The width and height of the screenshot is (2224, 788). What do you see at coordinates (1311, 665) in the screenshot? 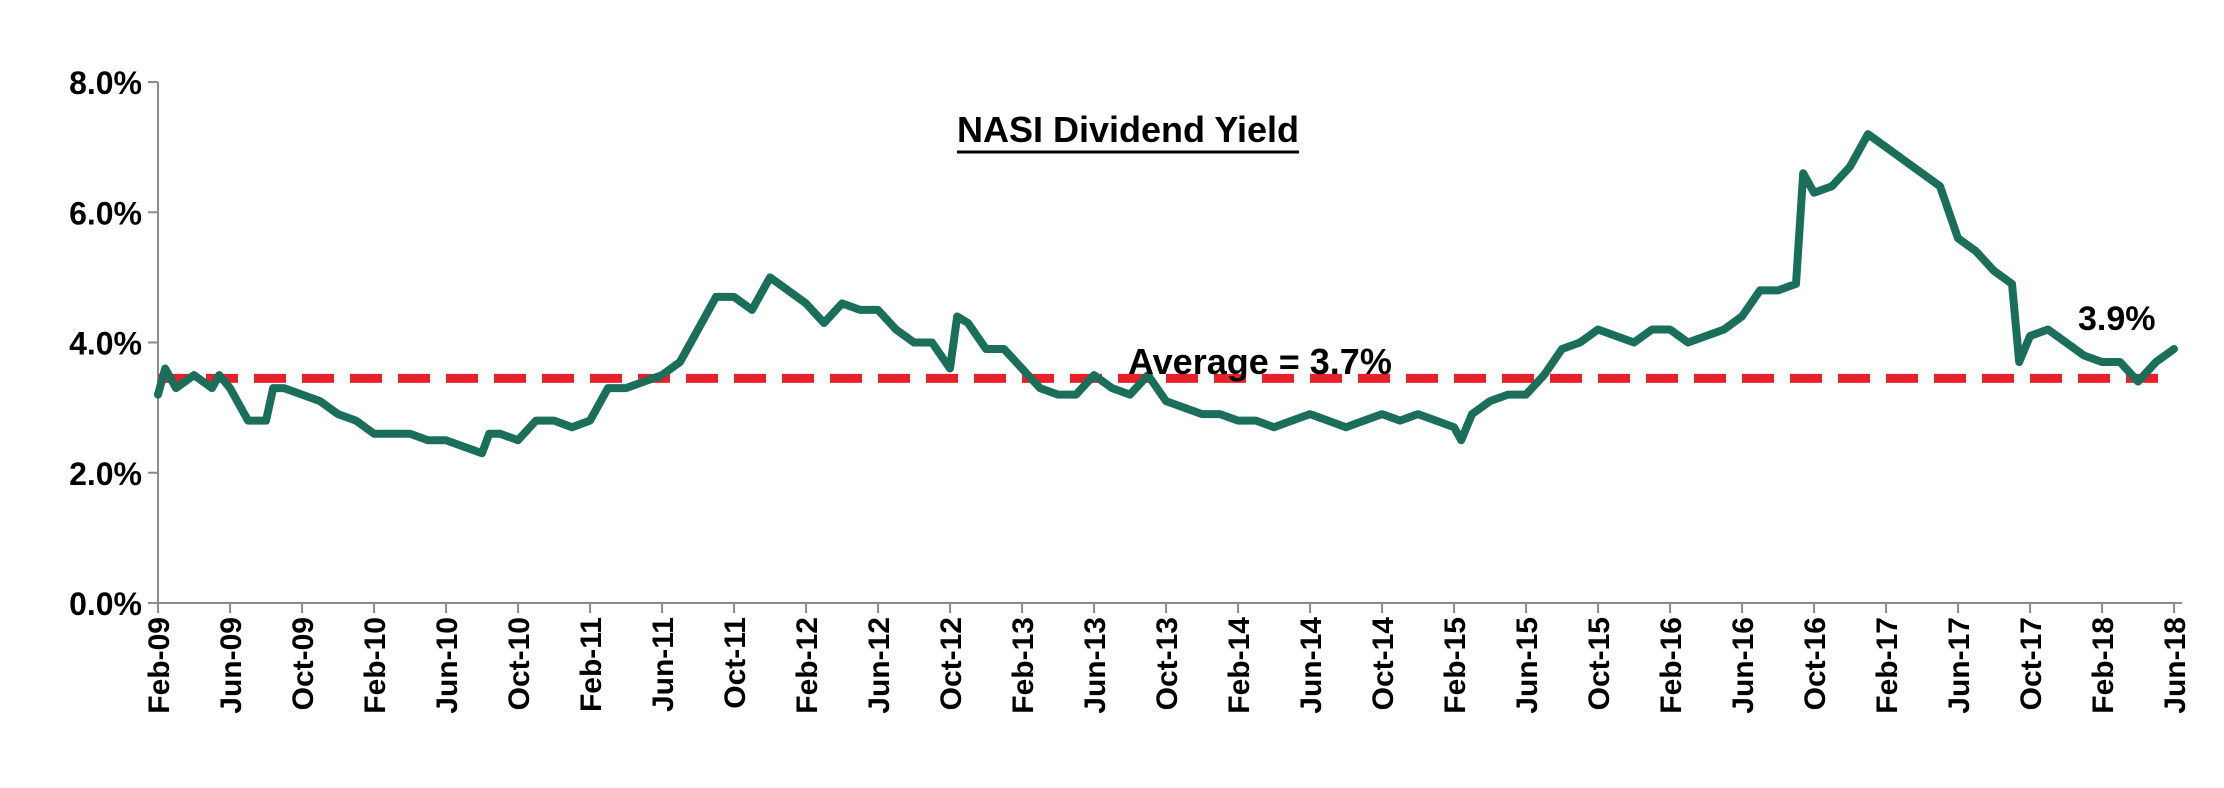
I see `x-tick-label: Jun-14` at bounding box center [1311, 665].